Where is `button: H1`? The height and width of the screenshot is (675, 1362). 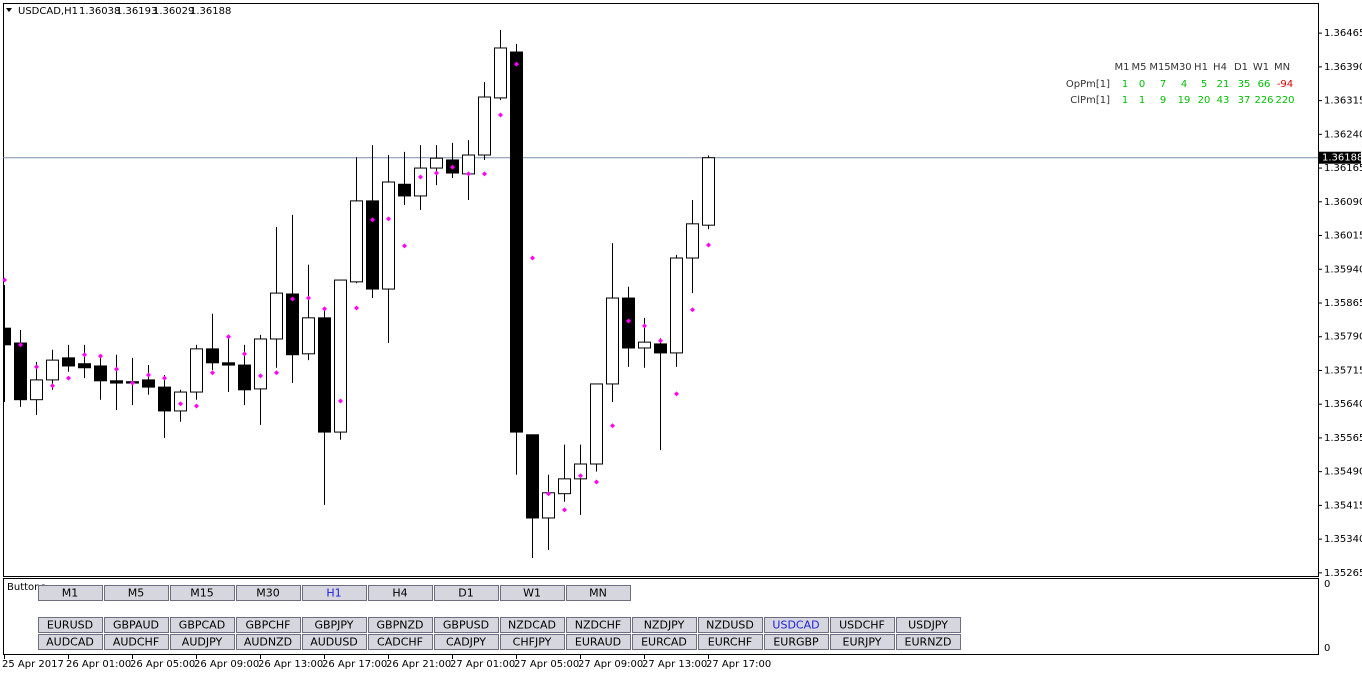 button: H1 is located at coordinates (334, 593).